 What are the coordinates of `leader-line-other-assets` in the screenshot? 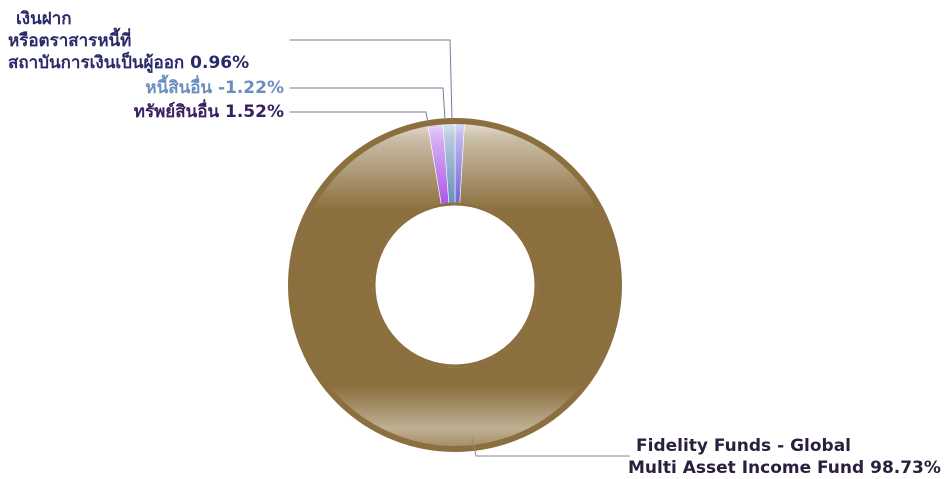 It's located at (359, 117).